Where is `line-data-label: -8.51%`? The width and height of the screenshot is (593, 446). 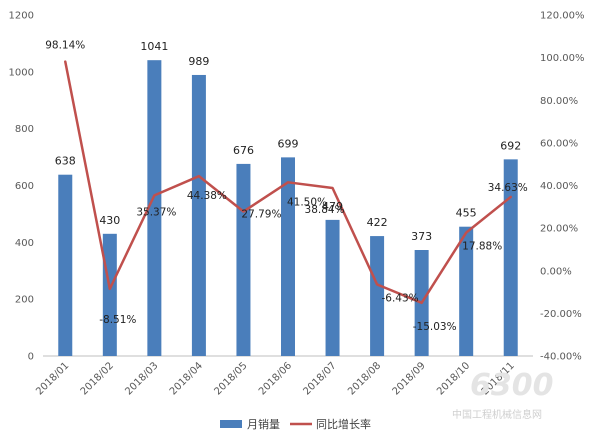 line-data-label: -8.51% is located at coordinates (117, 320).